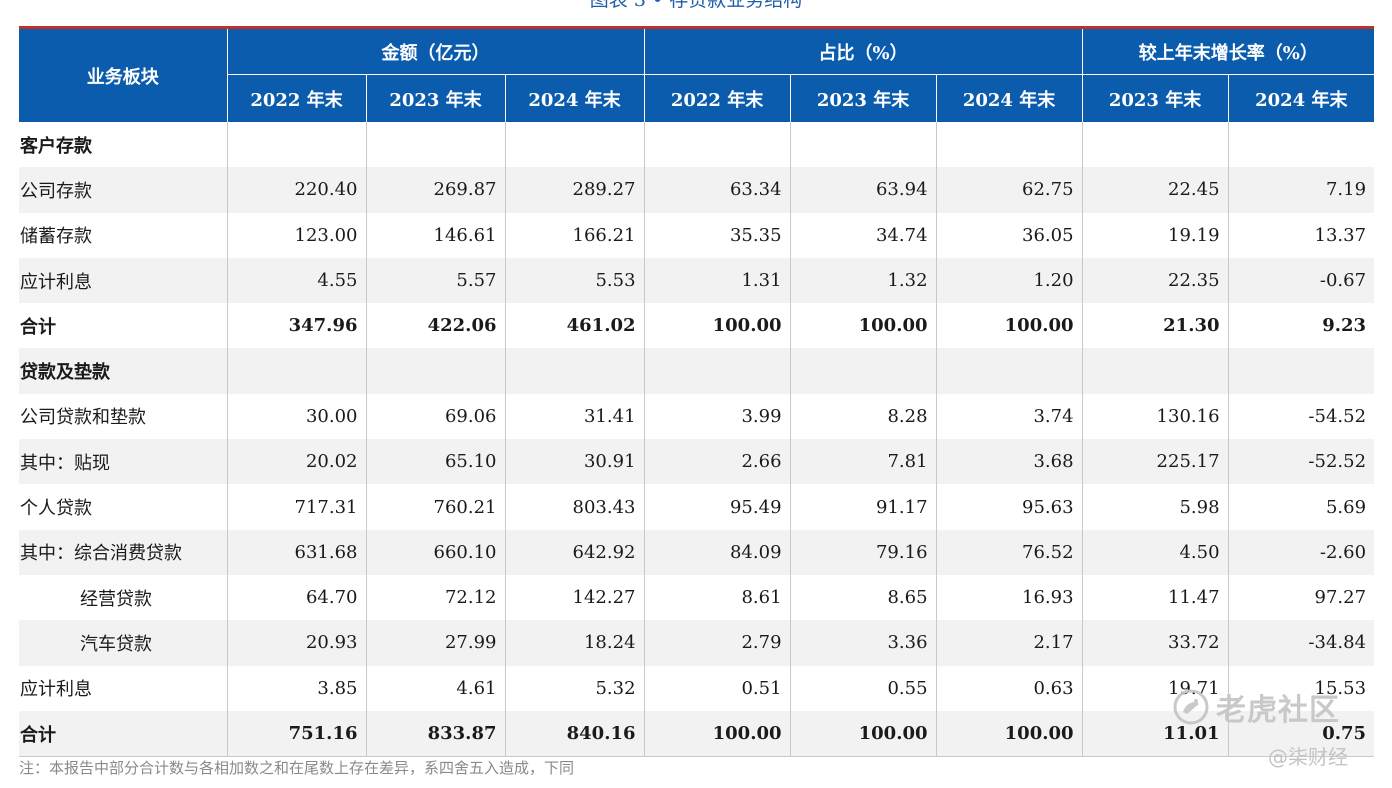 The height and width of the screenshot is (788, 1392). I want to click on cell-value: 27.99, so click(435, 643).